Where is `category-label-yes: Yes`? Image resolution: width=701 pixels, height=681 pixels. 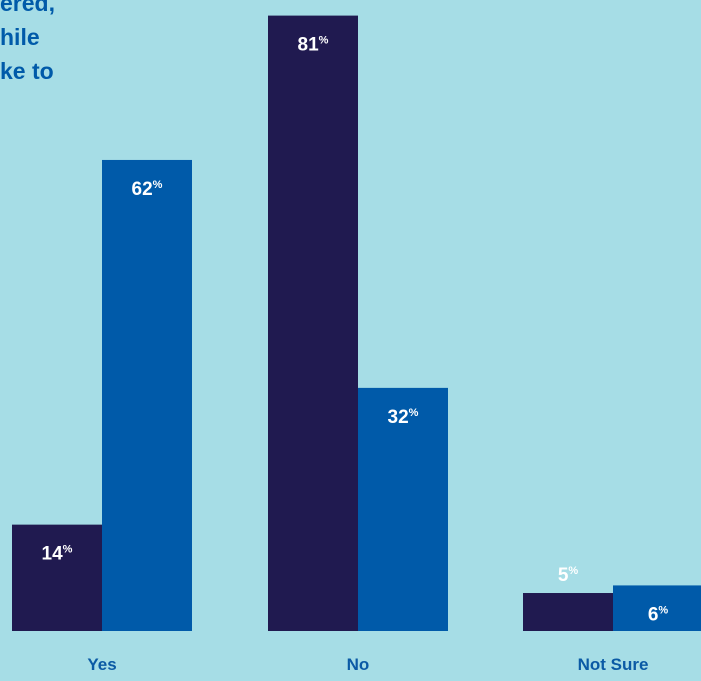 category-label-yes: Yes is located at coordinates (101, 664).